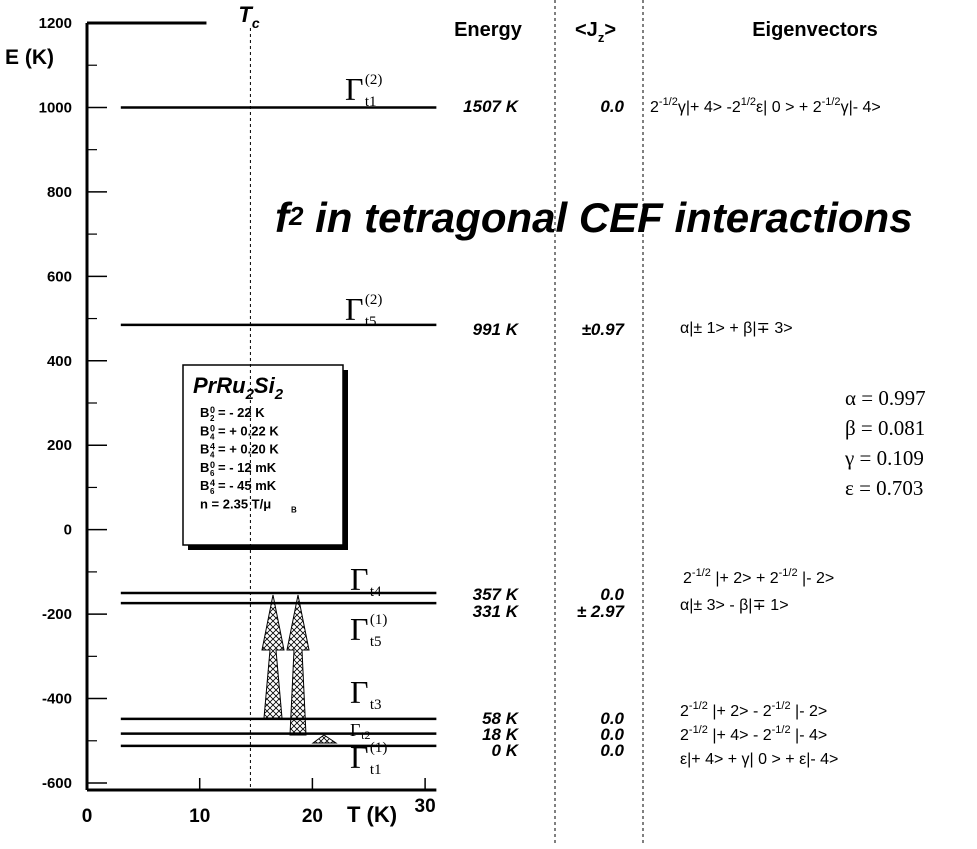 The width and height of the screenshot is (977, 849). What do you see at coordinates (488, 30) in the screenshot?
I see `energy-header: Energy` at bounding box center [488, 30].